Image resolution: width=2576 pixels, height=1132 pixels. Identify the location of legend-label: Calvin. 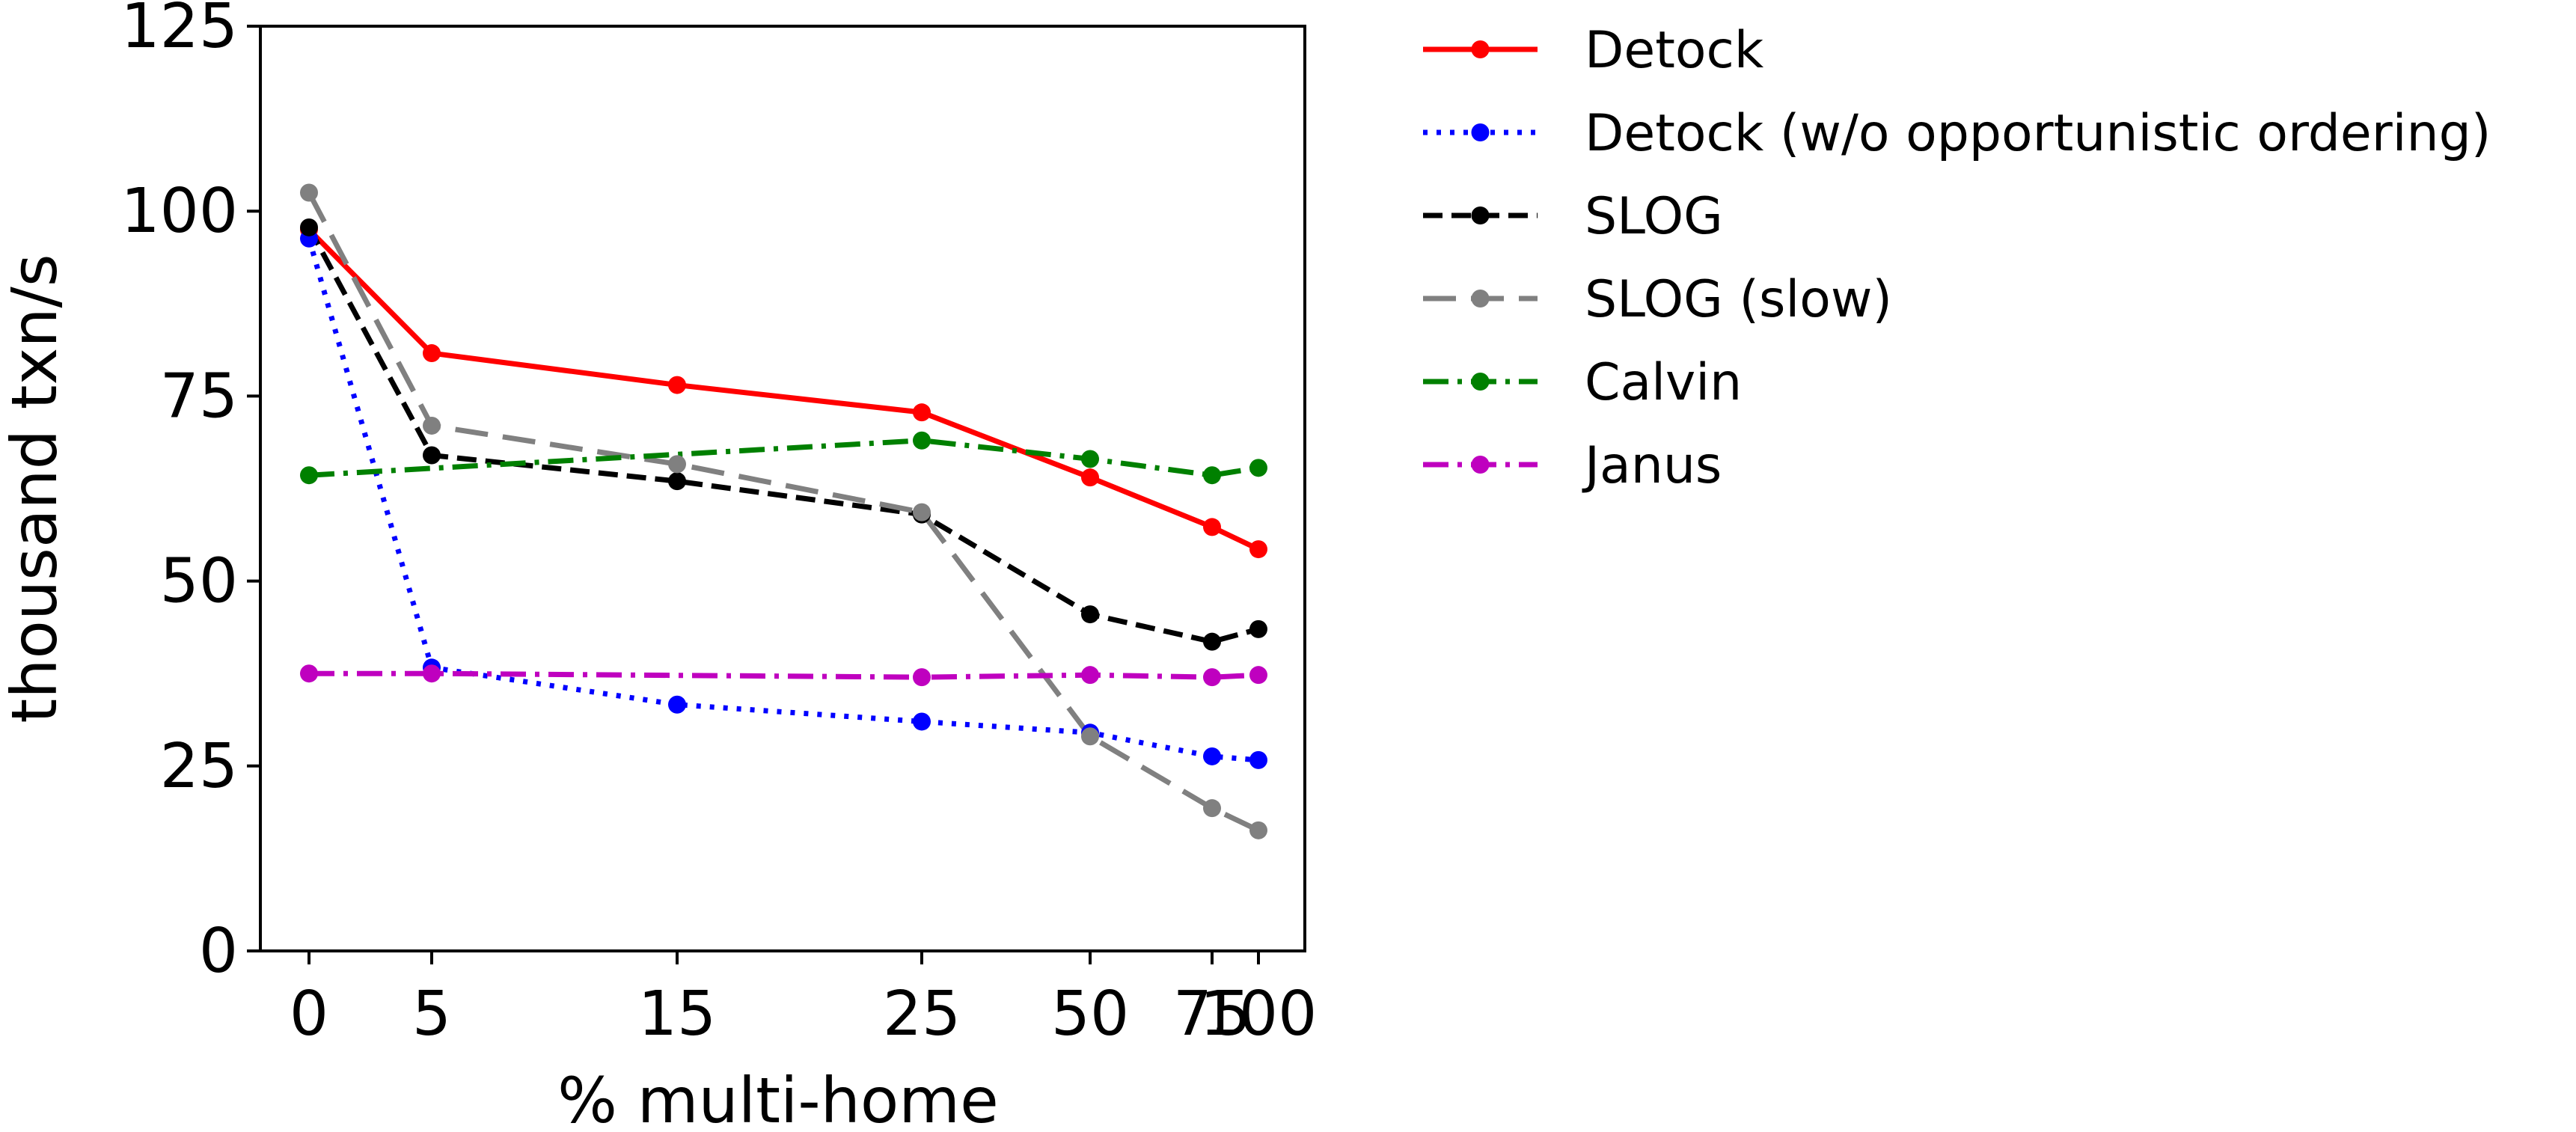
(1664, 382).